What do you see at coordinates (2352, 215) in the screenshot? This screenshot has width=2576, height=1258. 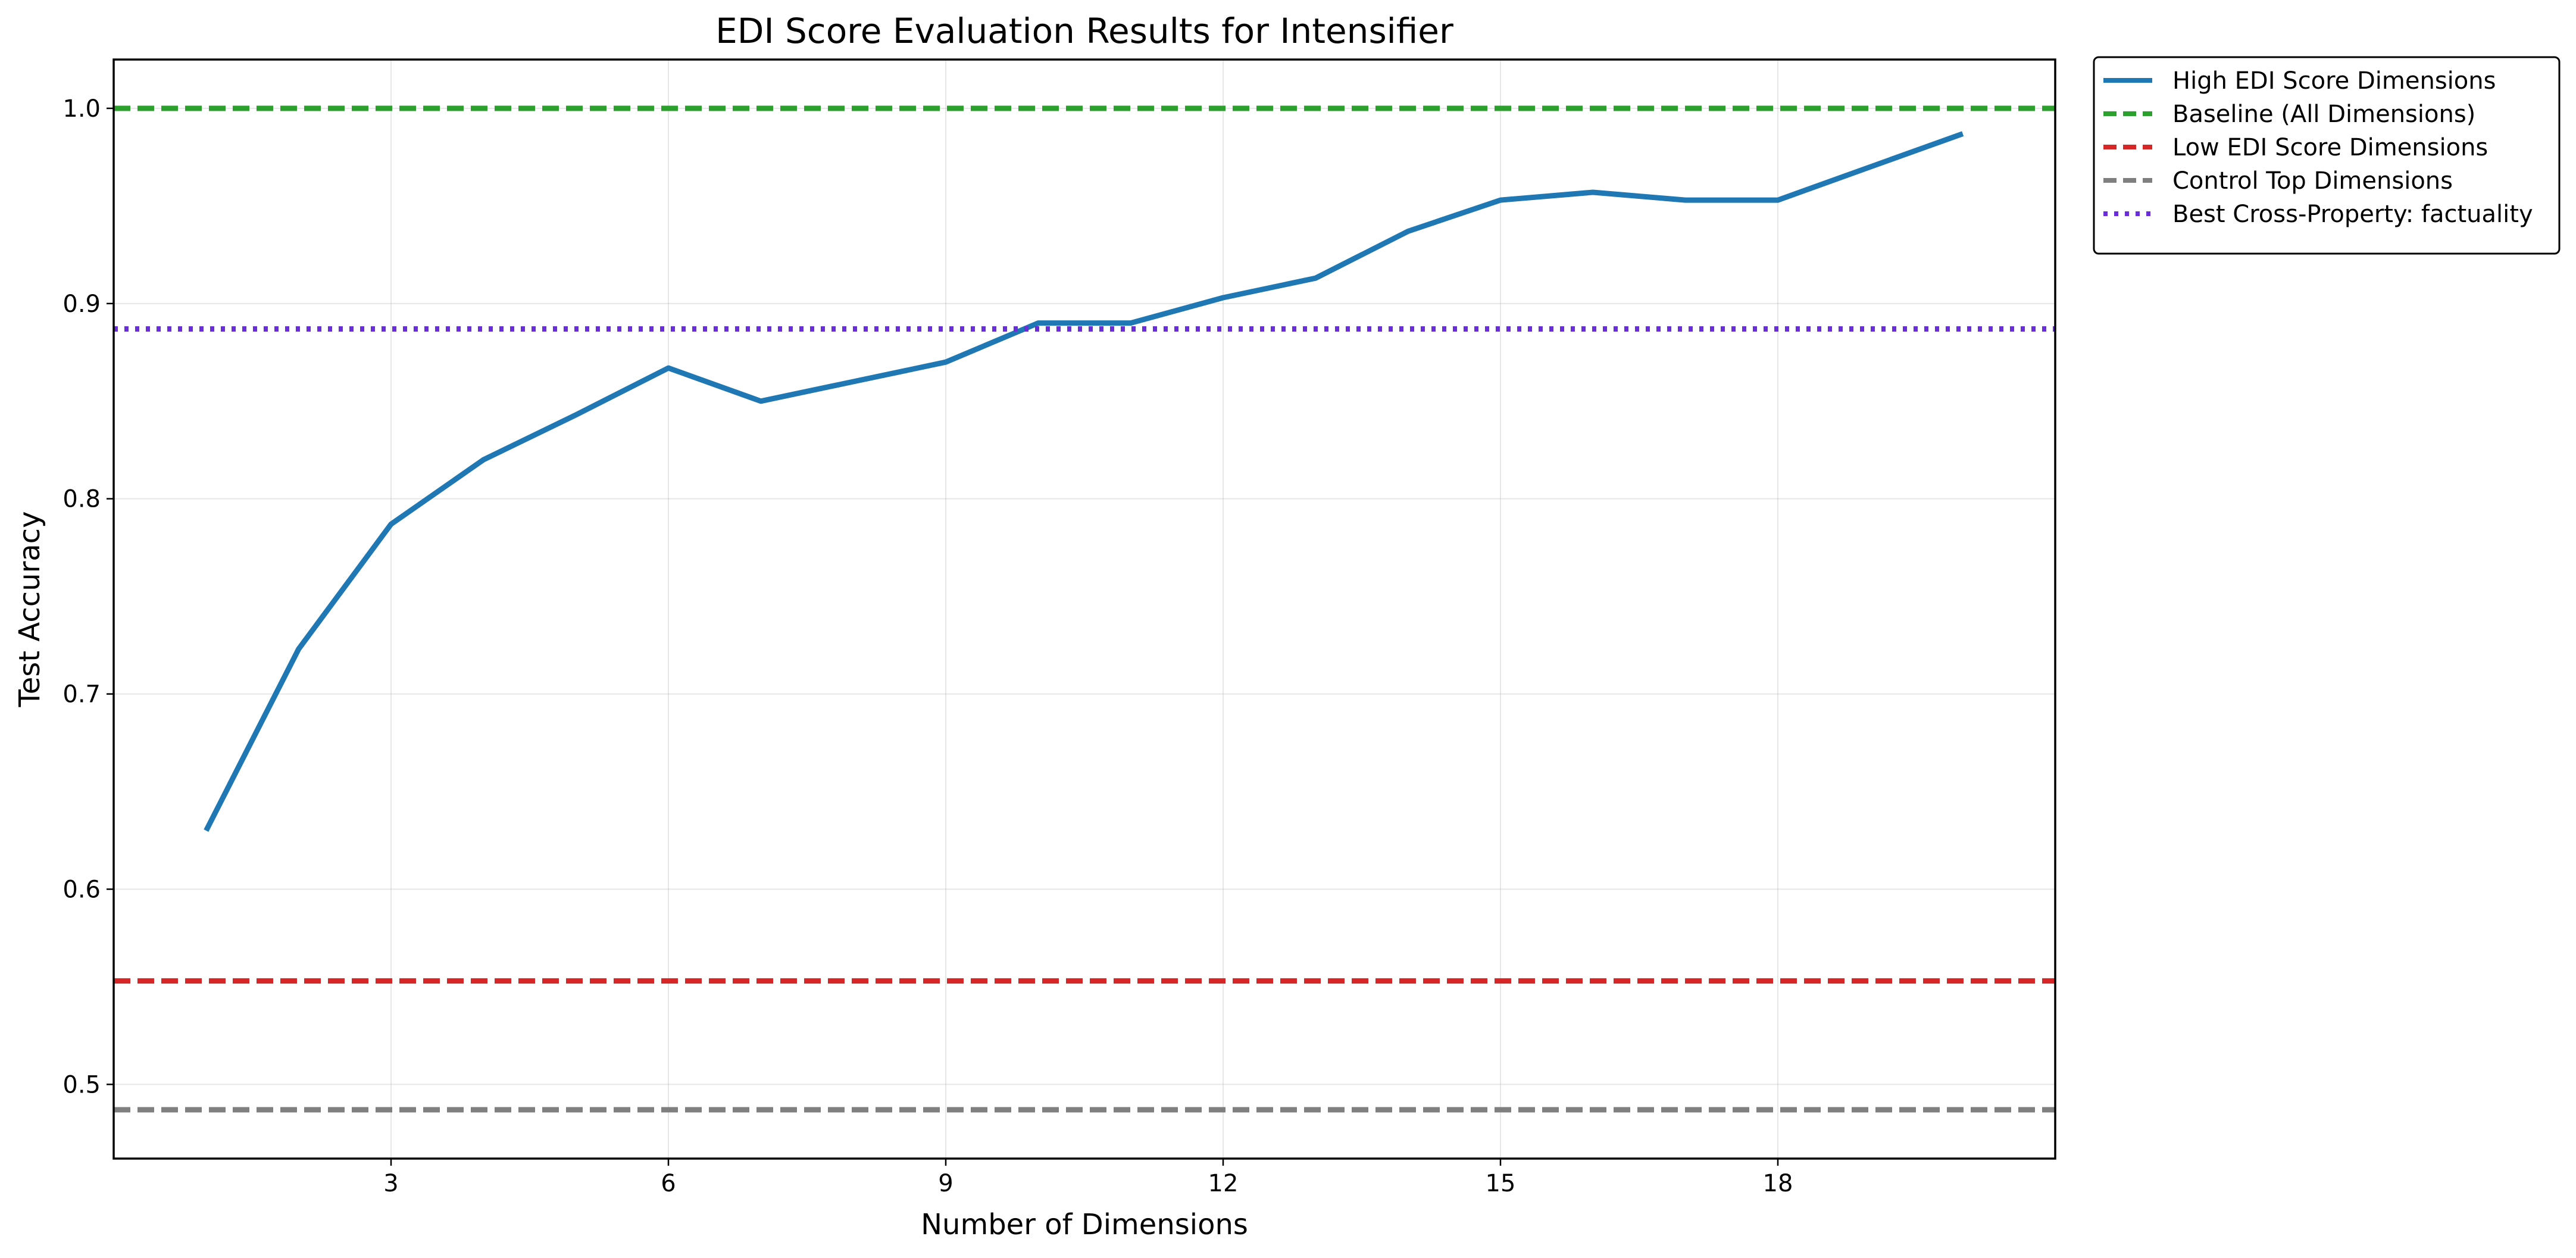 I see `legend-label: Best Cross-Property: factuality` at bounding box center [2352, 215].